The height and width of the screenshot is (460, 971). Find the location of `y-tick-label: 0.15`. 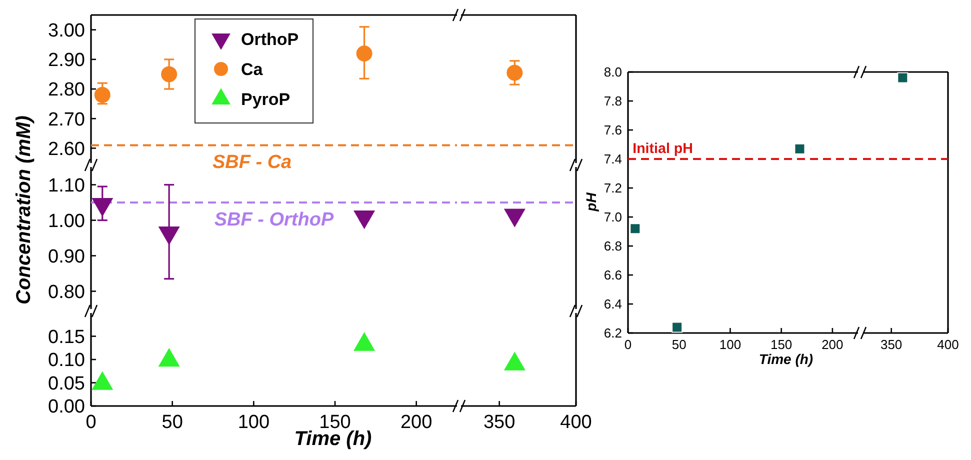

y-tick-label: 0.15 is located at coordinates (66, 337).